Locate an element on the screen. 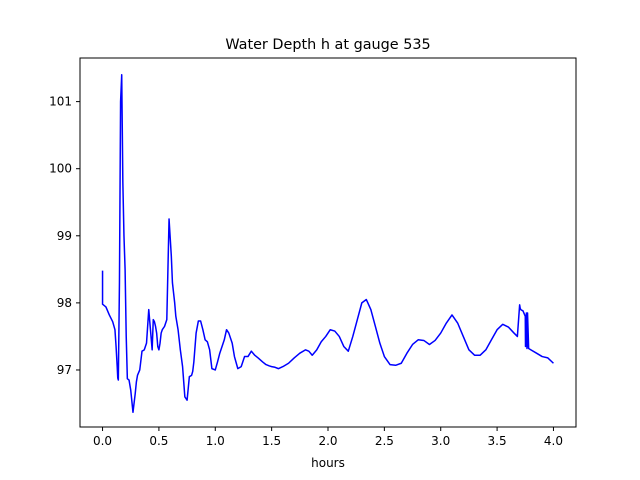 The height and width of the screenshot is (480, 640). x-tick-label: 1.5 is located at coordinates (271, 441).